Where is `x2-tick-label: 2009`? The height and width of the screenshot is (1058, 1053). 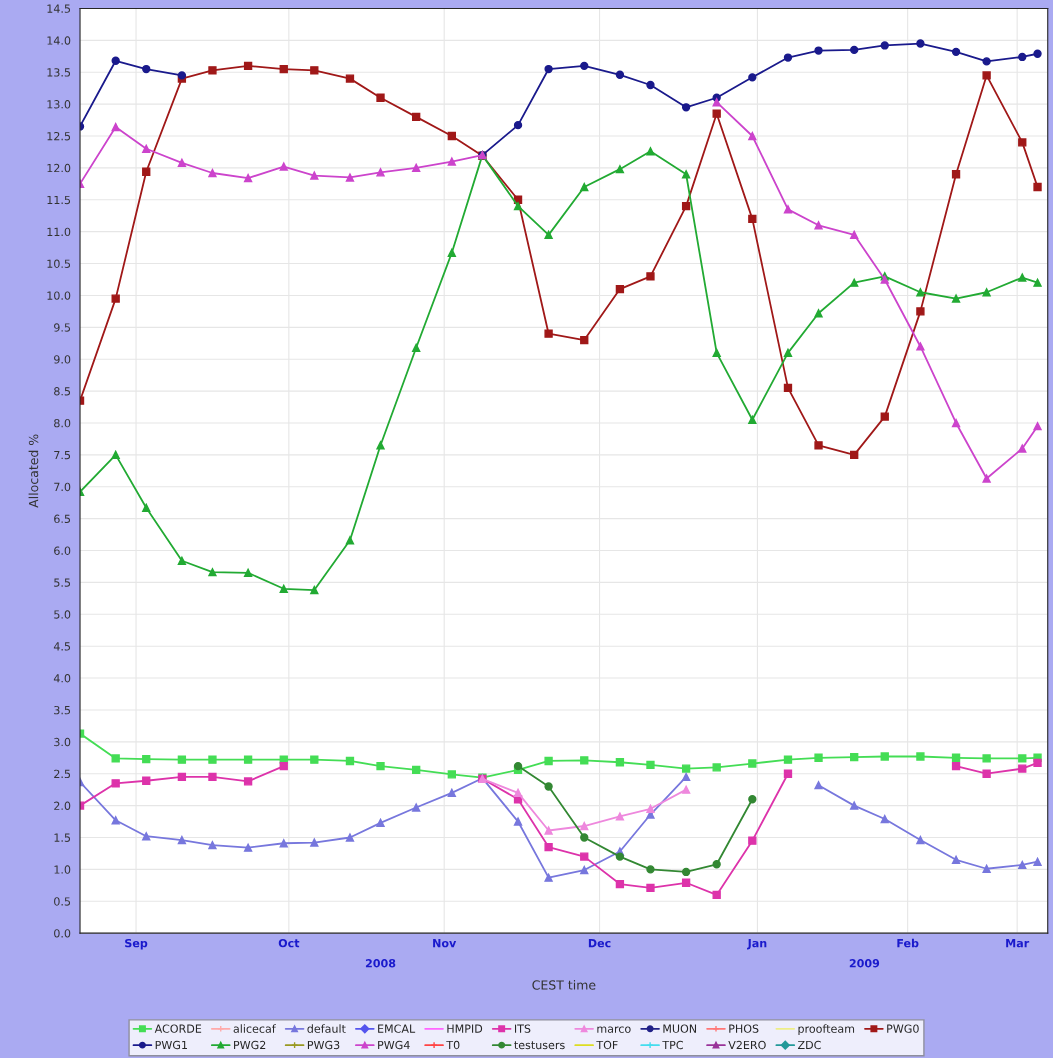 x2-tick-label: 2009 is located at coordinates (864, 963).